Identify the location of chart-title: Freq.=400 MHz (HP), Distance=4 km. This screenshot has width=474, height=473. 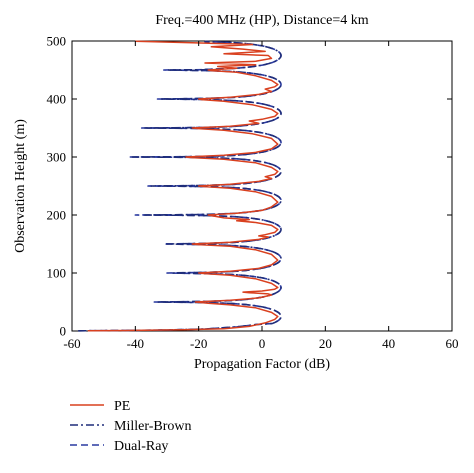
(261, 20).